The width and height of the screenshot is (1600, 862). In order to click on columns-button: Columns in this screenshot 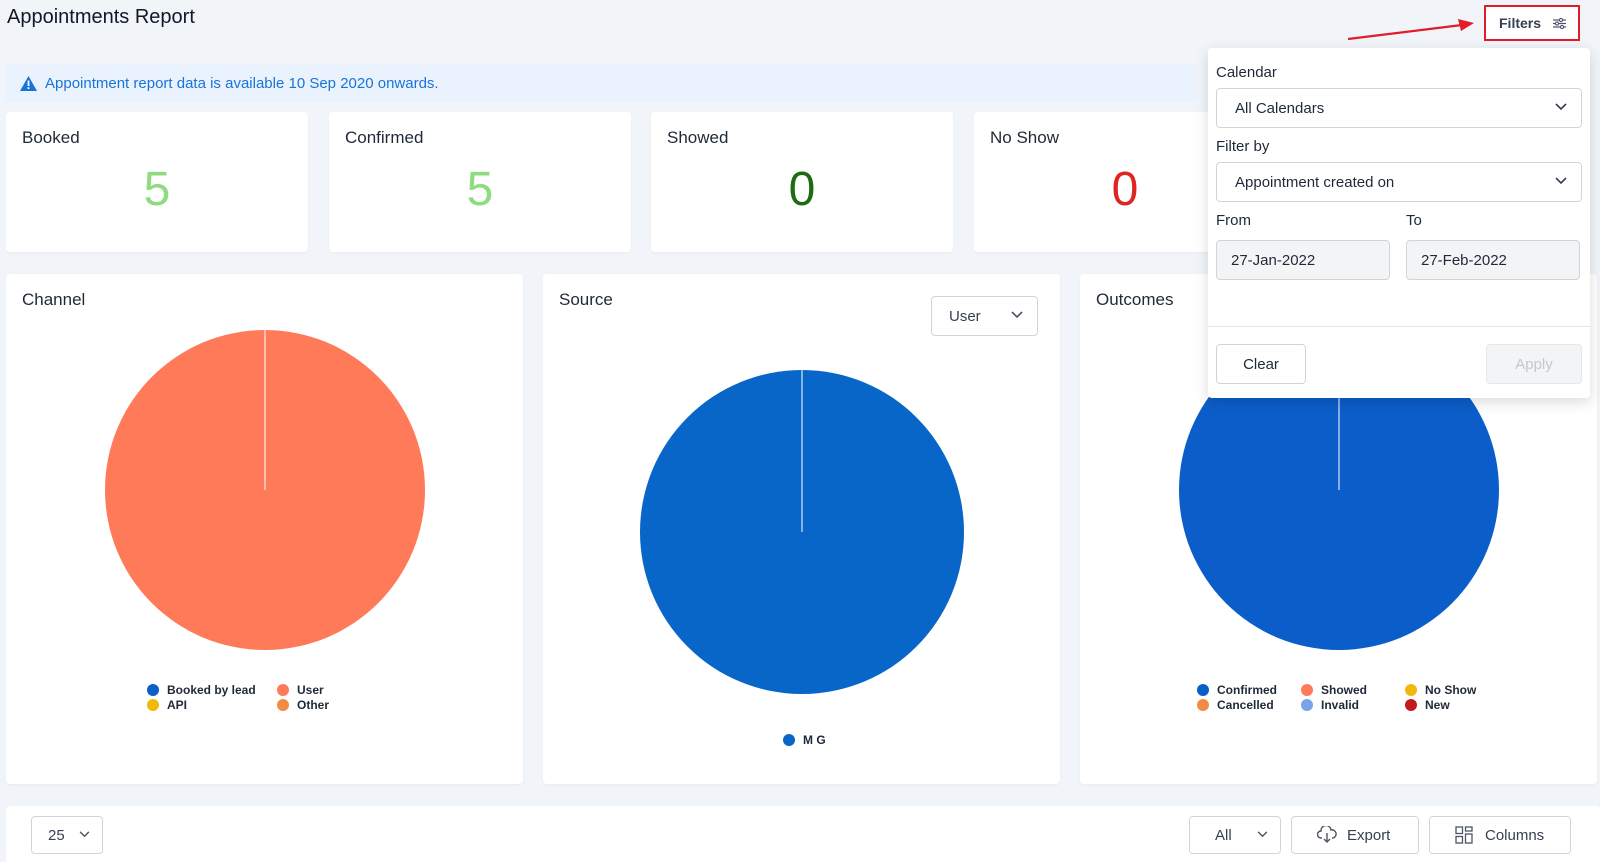, I will do `click(1500, 835)`.